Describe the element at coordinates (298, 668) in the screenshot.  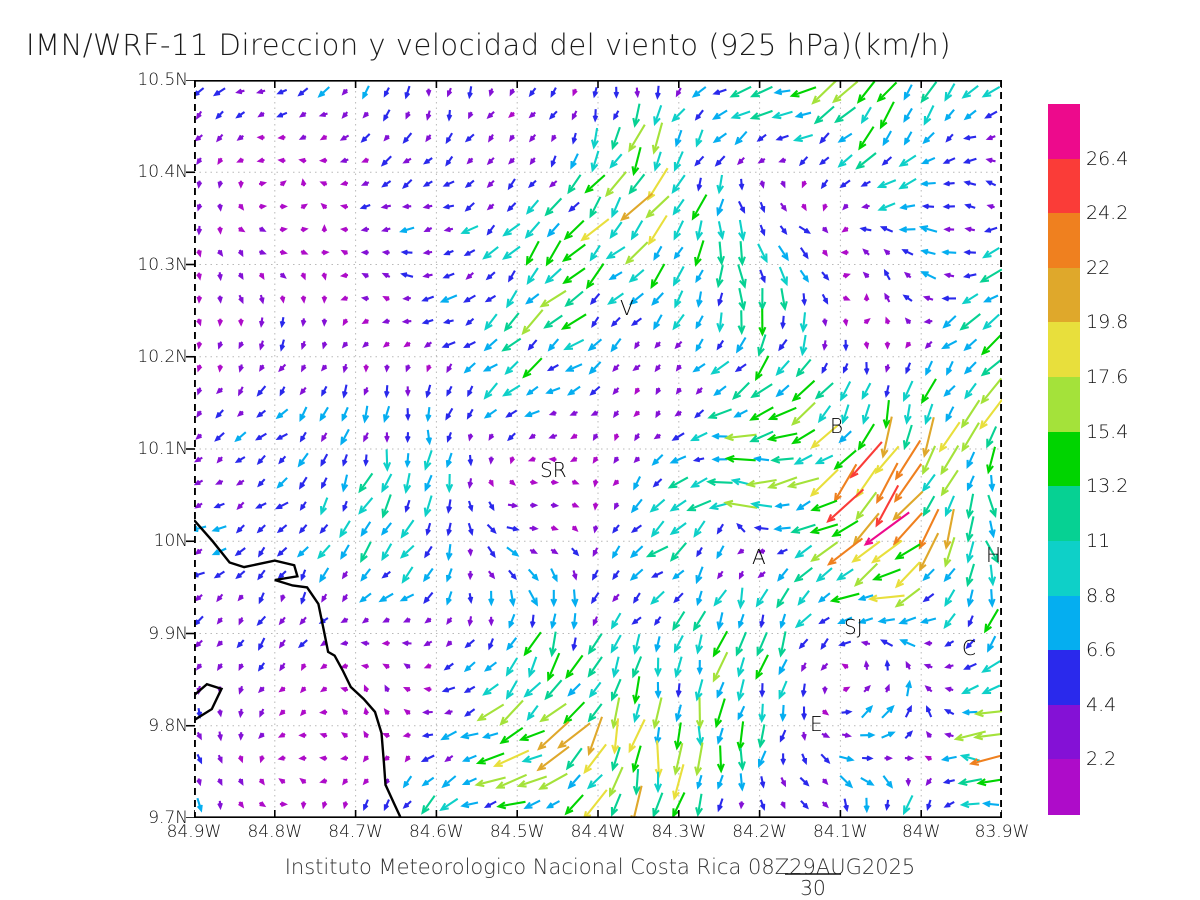
I see `coastline` at that location.